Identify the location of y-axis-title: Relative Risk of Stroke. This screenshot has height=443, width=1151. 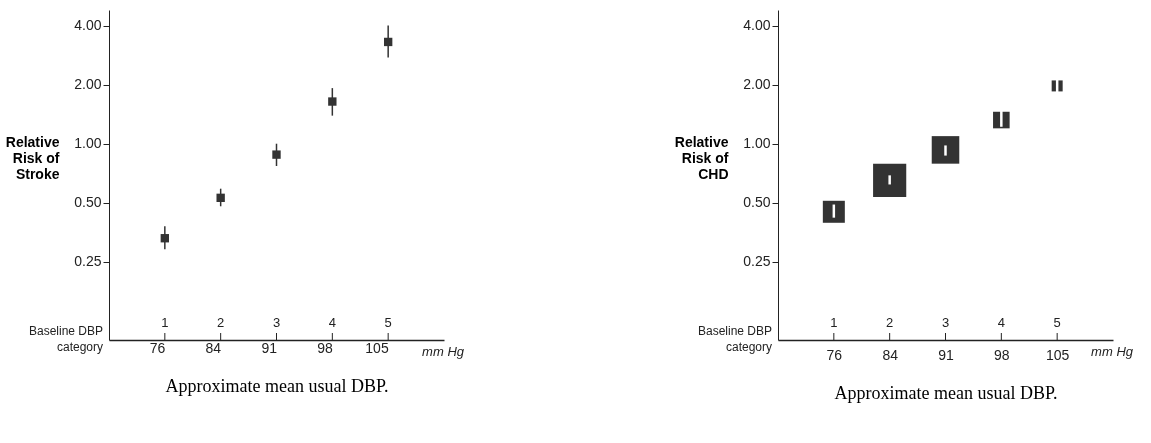
(32, 157).